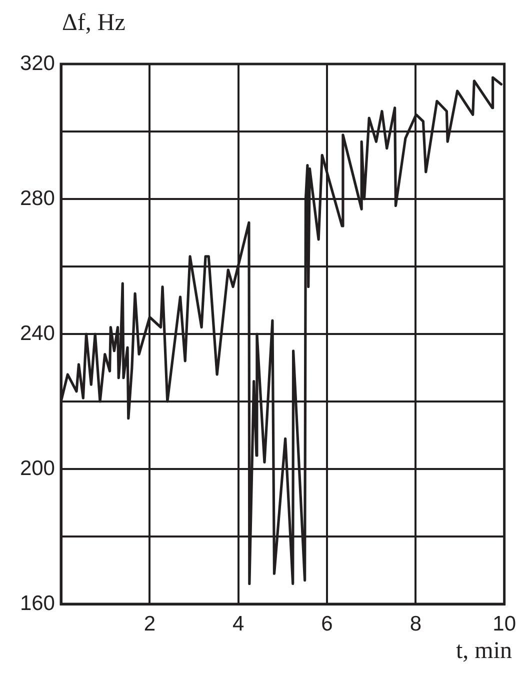 Image resolution: width=524 pixels, height=682 pixels. Describe the element at coordinates (504, 624) in the screenshot. I see `x-tick-label: 10` at that location.